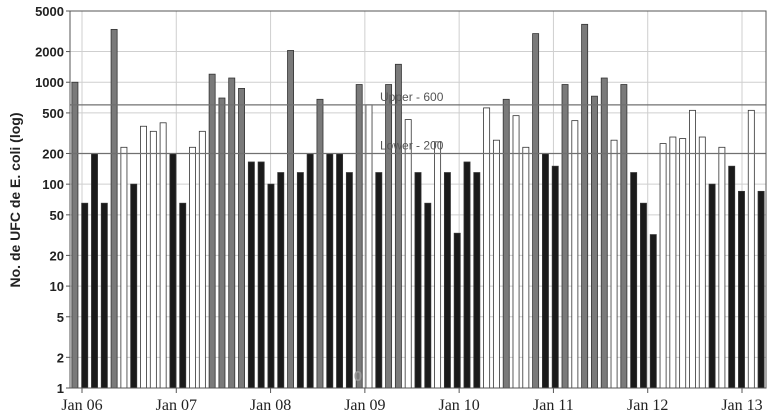  I want to click on reference-line-label: Upper - 600, so click(412, 97).